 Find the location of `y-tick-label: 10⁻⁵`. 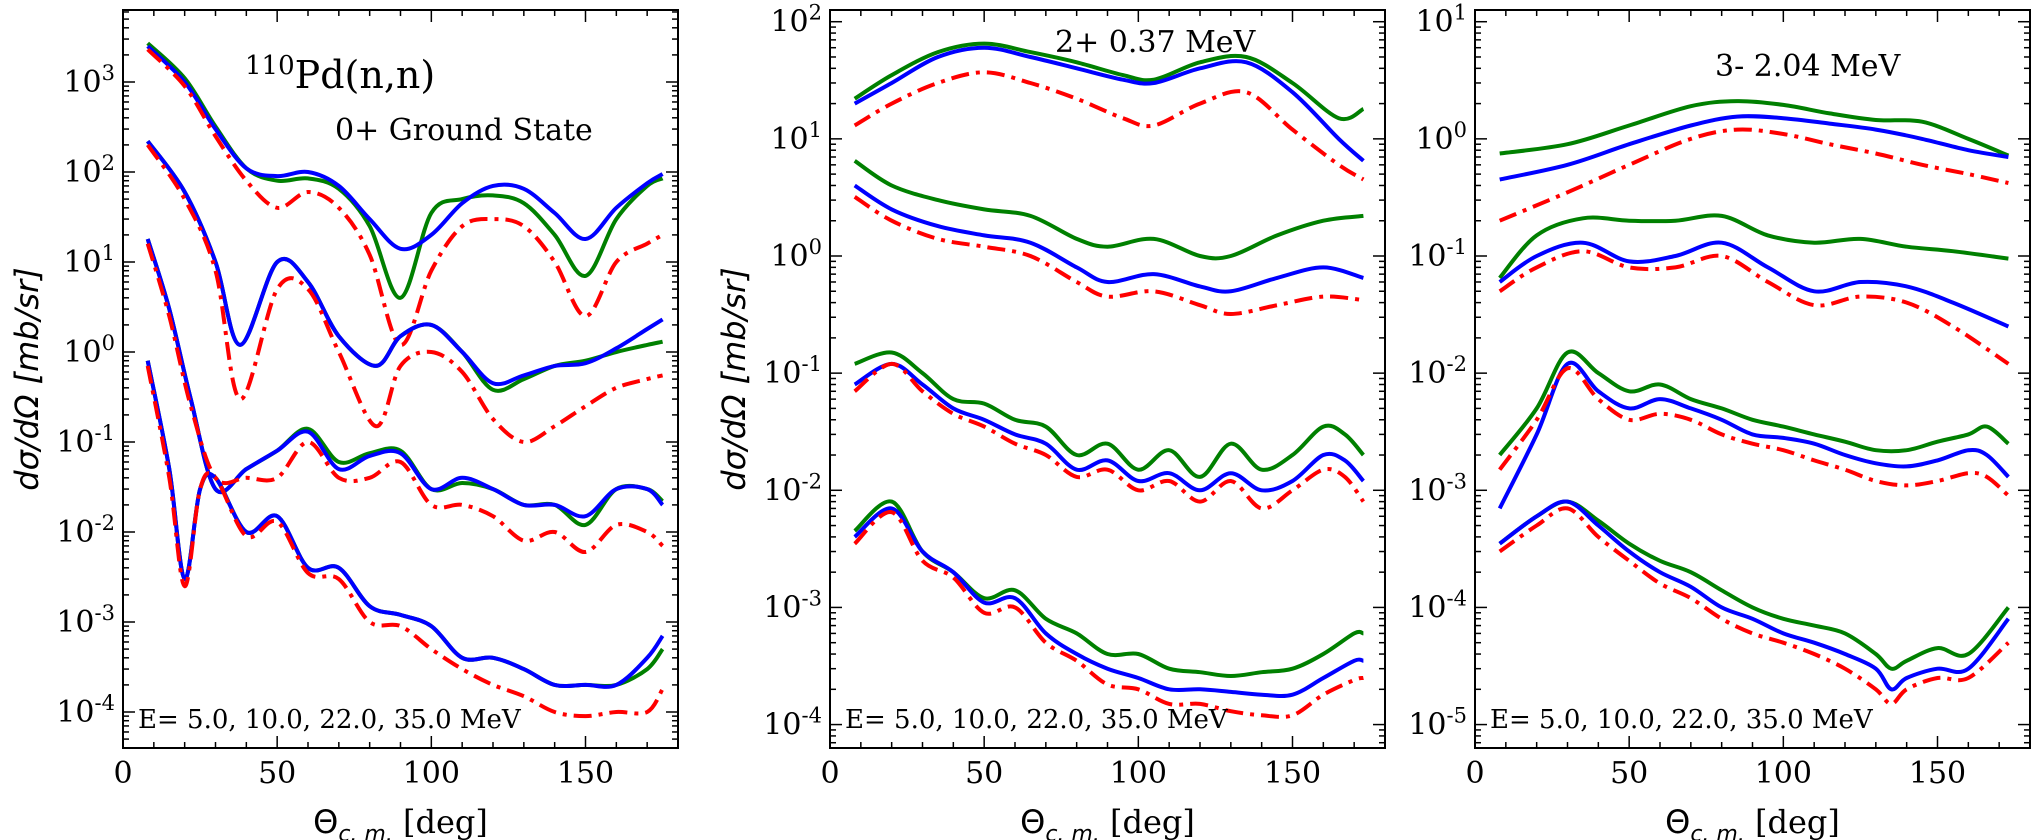

y-tick-label: 10⁻⁵ is located at coordinates (1437, 723).